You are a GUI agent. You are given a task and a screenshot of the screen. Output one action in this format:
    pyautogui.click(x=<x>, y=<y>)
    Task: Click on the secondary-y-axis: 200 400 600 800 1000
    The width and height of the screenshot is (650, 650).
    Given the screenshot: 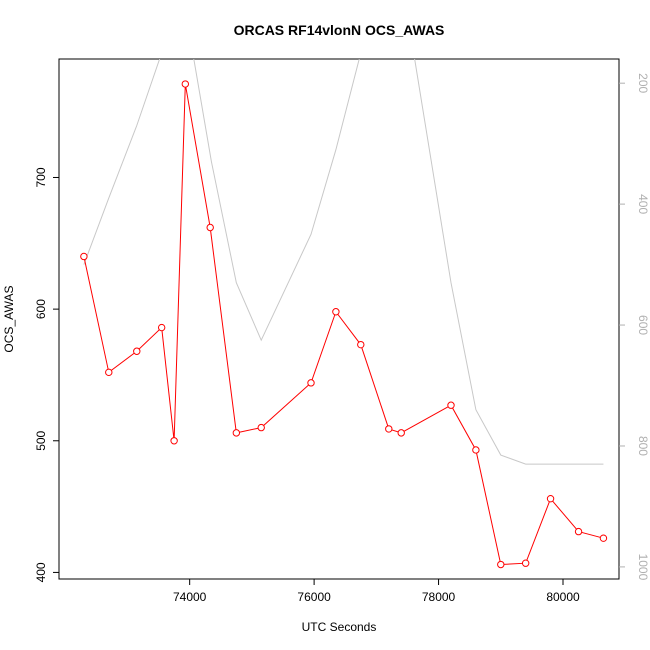 What is the action you would take?
    pyautogui.click(x=634, y=327)
    